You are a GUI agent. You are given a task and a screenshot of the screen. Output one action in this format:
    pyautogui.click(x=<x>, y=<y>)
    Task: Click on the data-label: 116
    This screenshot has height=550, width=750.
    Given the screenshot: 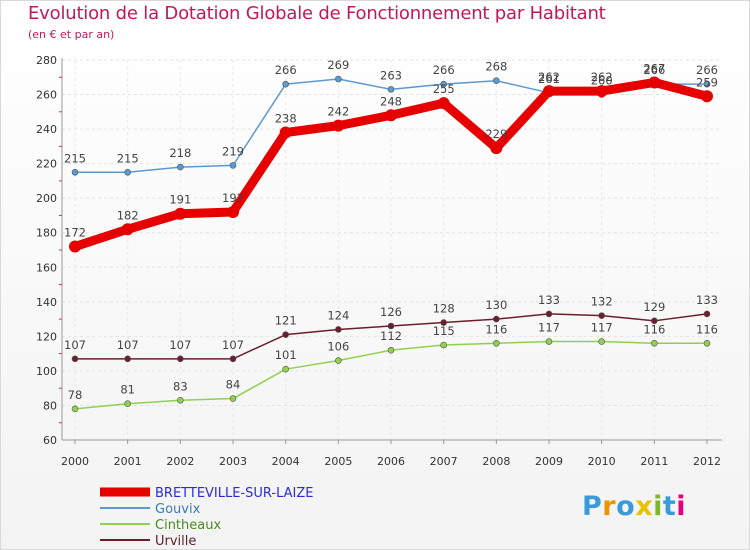 What is the action you would take?
    pyautogui.click(x=707, y=329)
    